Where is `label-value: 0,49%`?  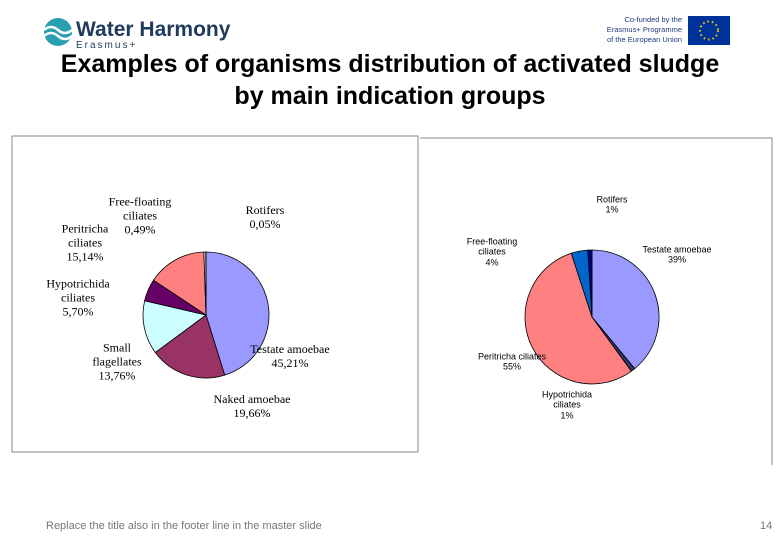
label-value: 0,49% is located at coordinates (140, 228).